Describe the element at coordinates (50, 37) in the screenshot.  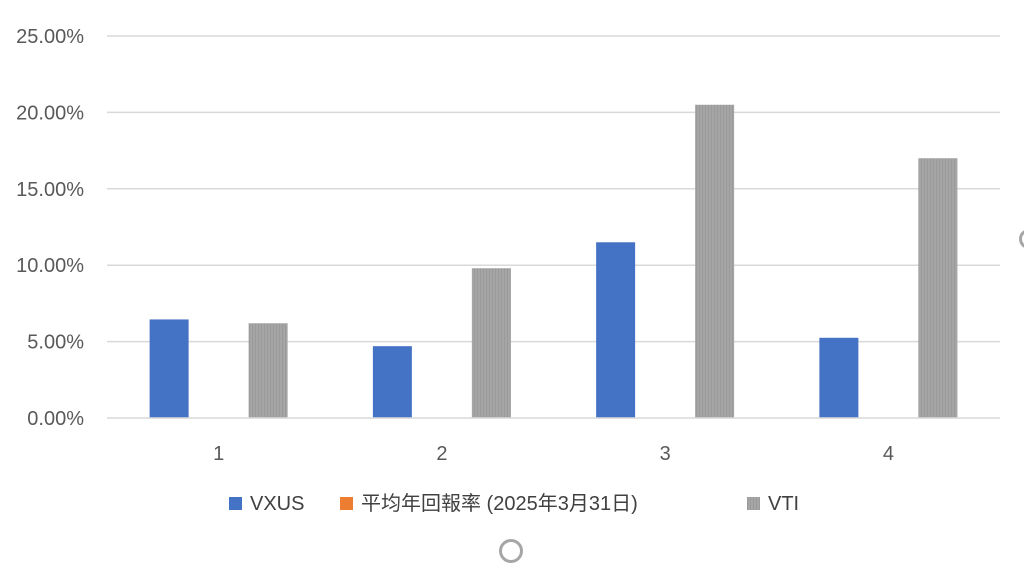
I see `y-tick-label: 25.00%` at that location.